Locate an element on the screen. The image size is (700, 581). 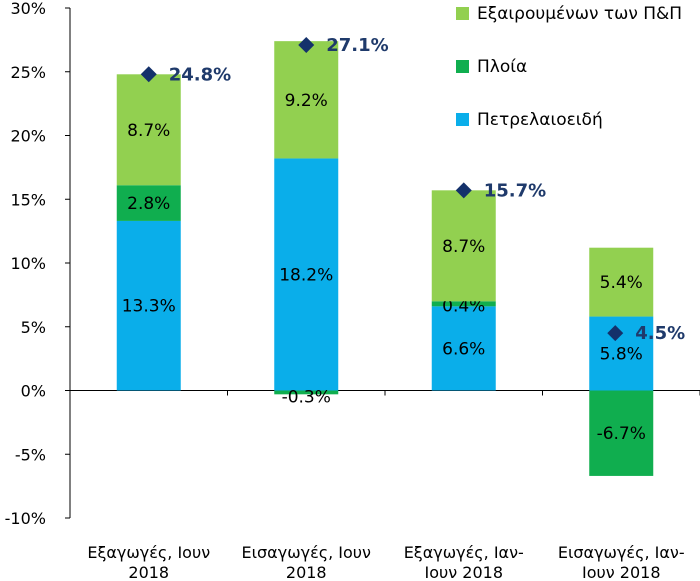
segment-label: 5.8% is located at coordinates (621, 355).